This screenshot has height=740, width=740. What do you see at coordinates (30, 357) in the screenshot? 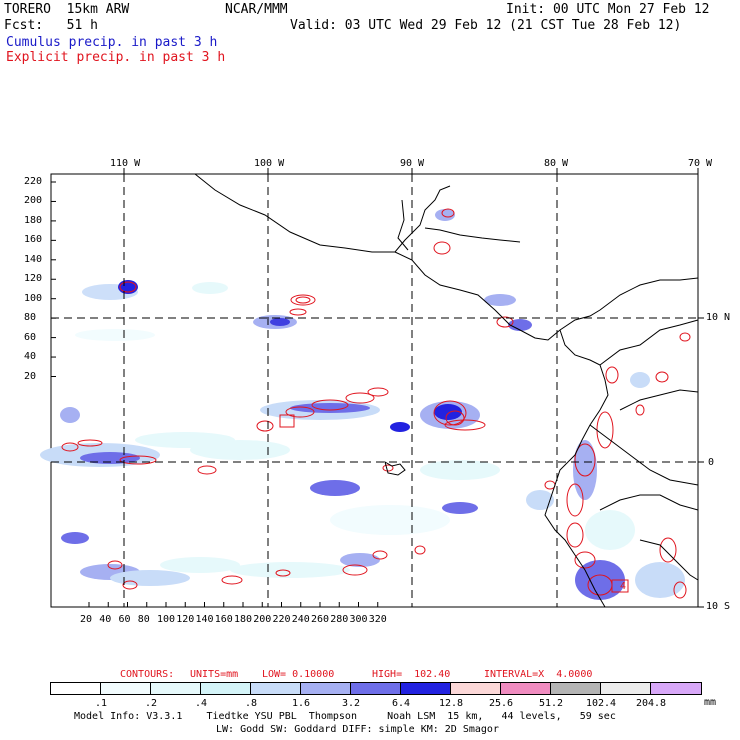
I see `left-axis-tick-label: 40` at bounding box center [30, 357].